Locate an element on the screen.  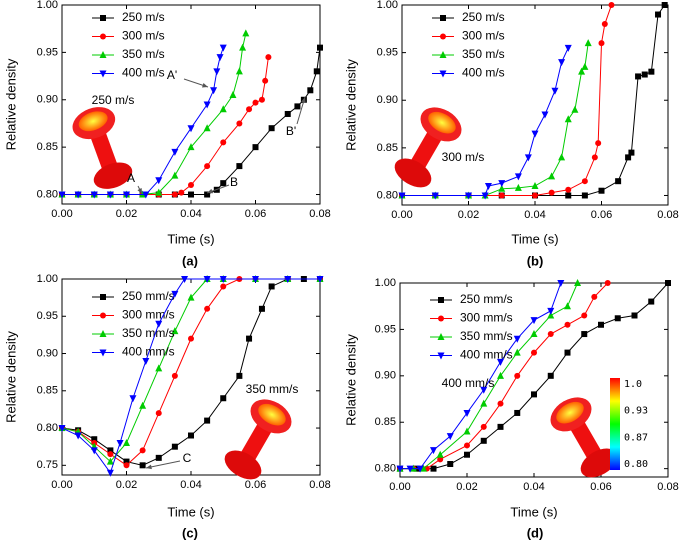
x-tick-label: 0.00 is located at coordinates (61, 485).